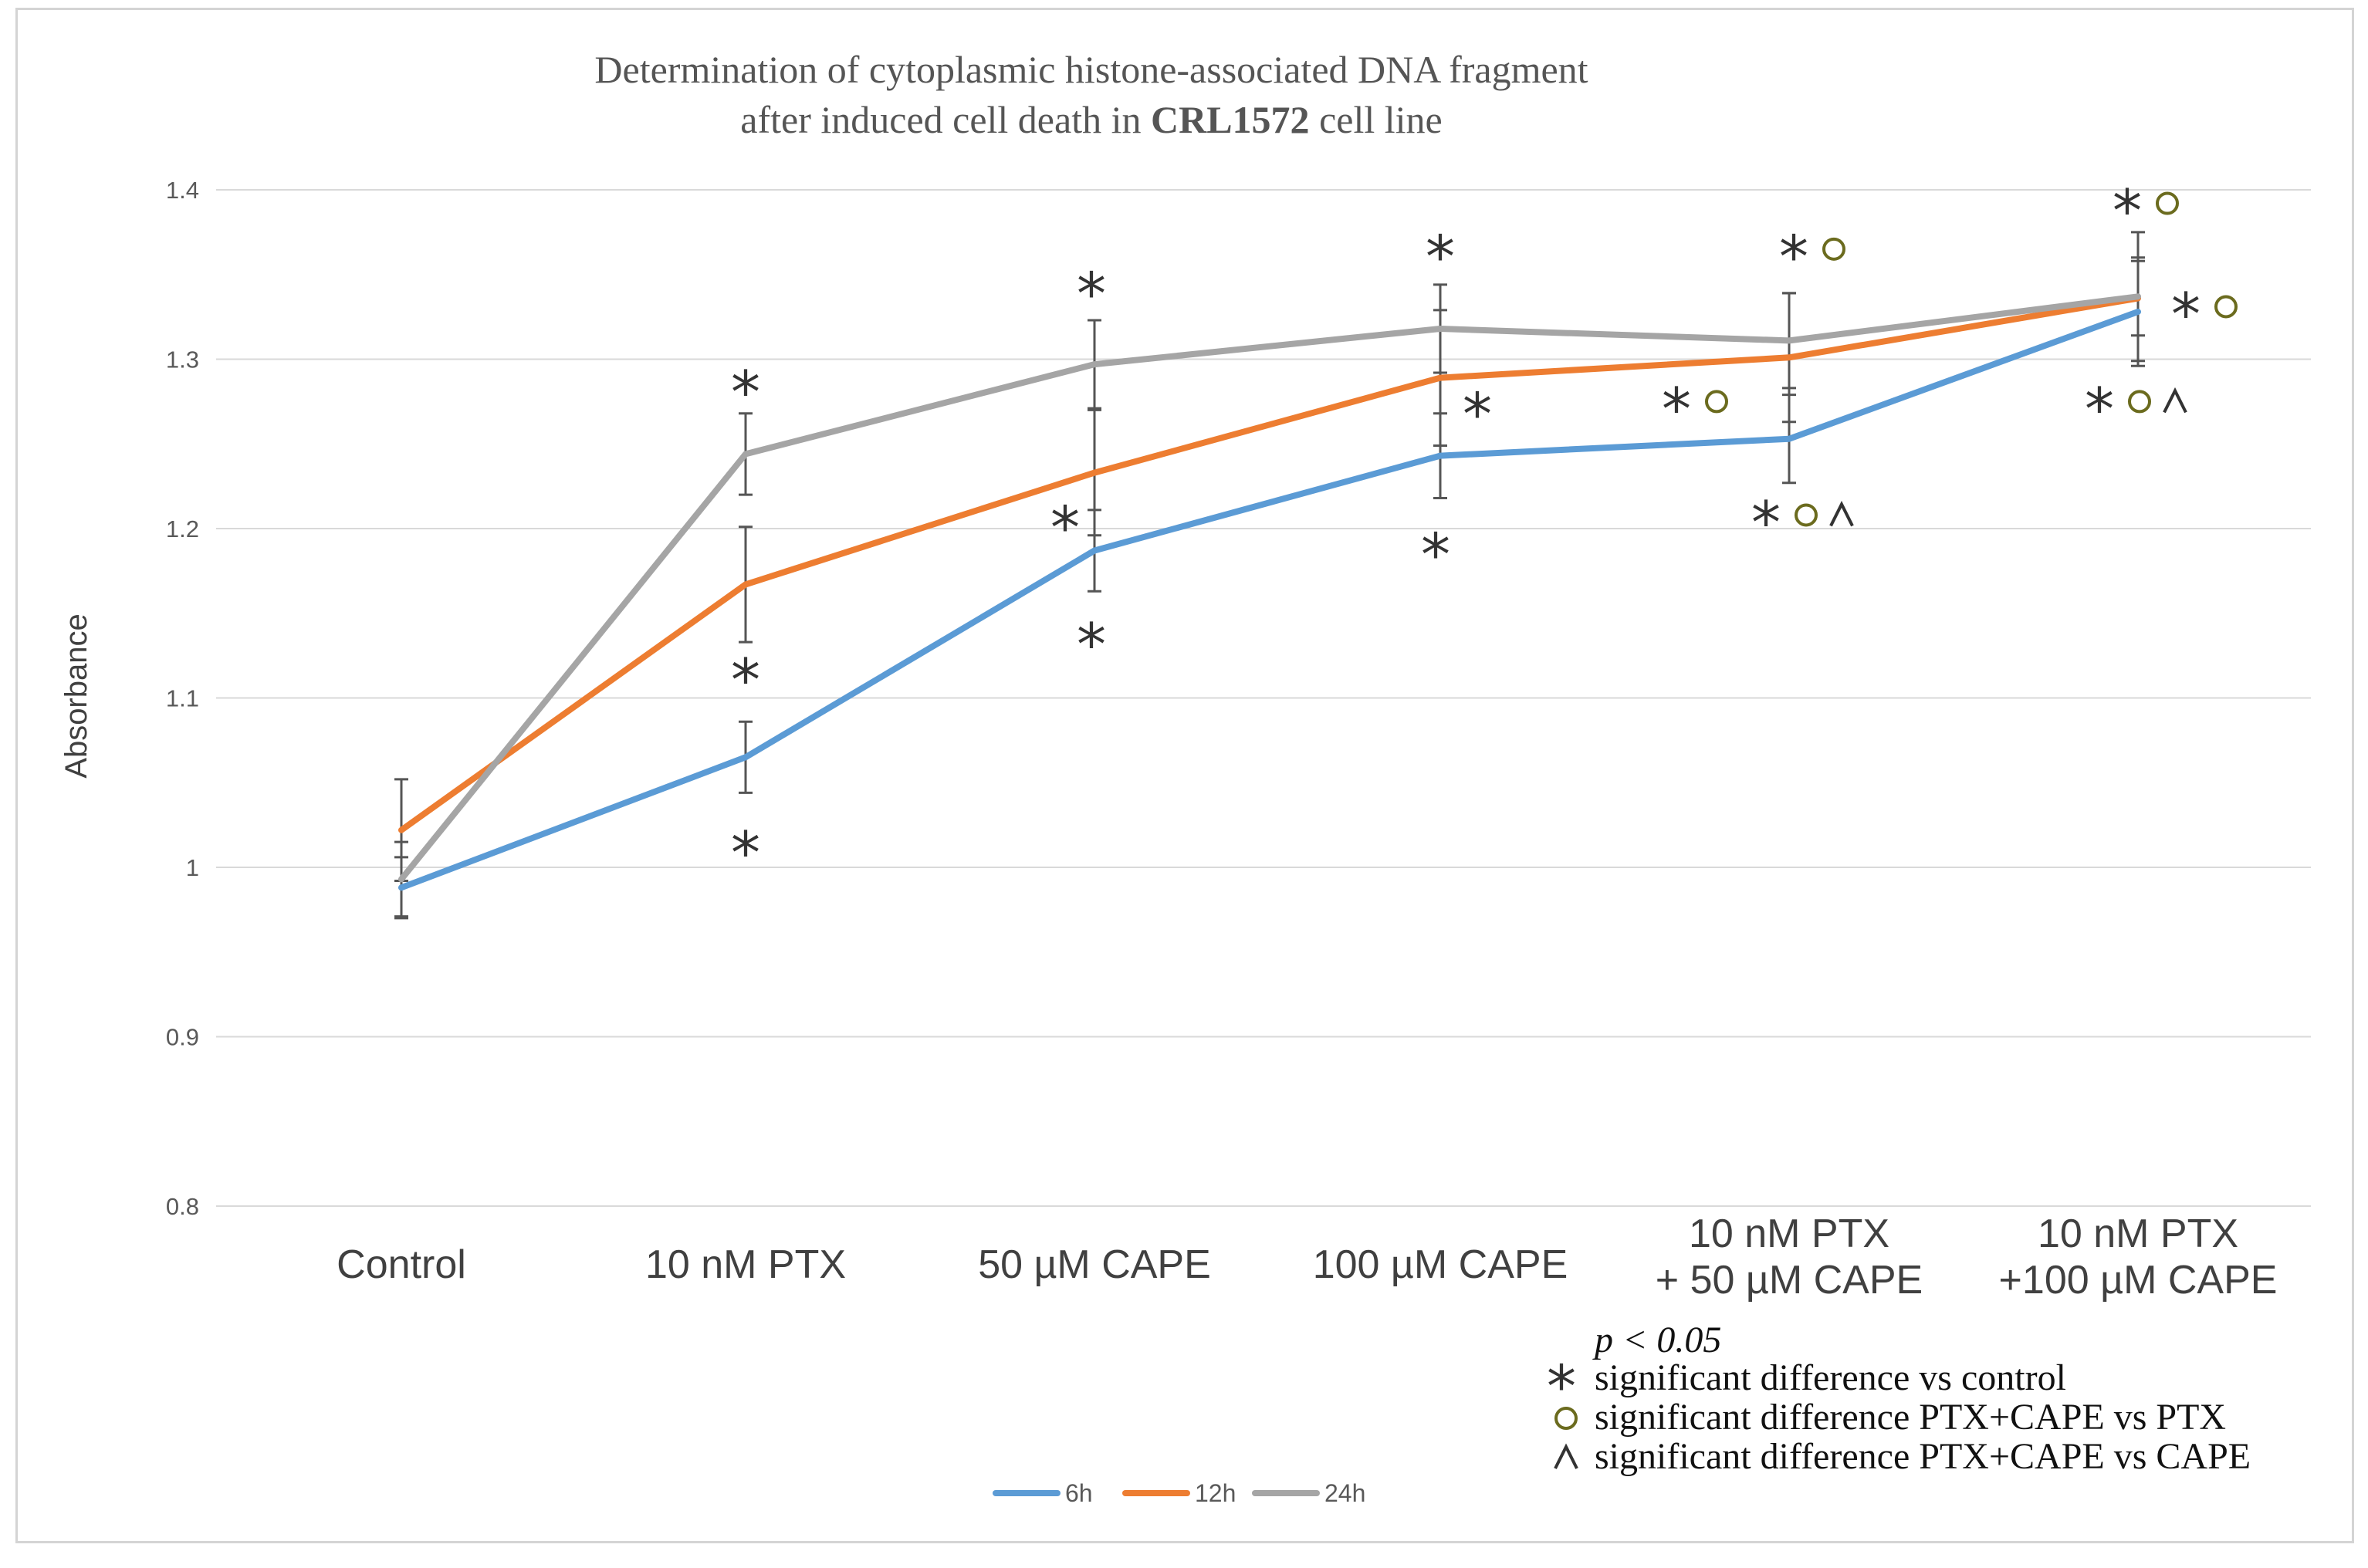  Describe the element at coordinates (1308, 1493) in the screenshot. I see `legend-item-24h: 24h` at that location.